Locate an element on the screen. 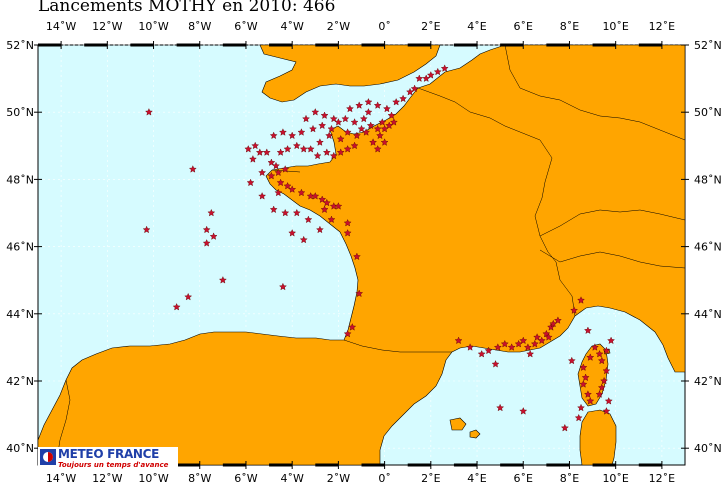 This screenshot has height=496, width=721. lon-label-bottom: 10˚E is located at coordinates (615, 478).